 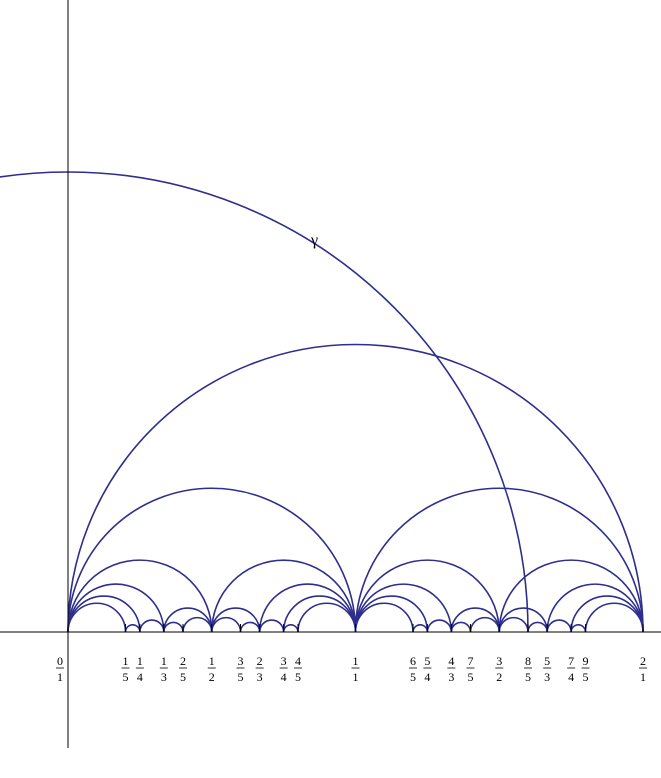 I want to click on fraction-label: 15, so click(x=125, y=669).